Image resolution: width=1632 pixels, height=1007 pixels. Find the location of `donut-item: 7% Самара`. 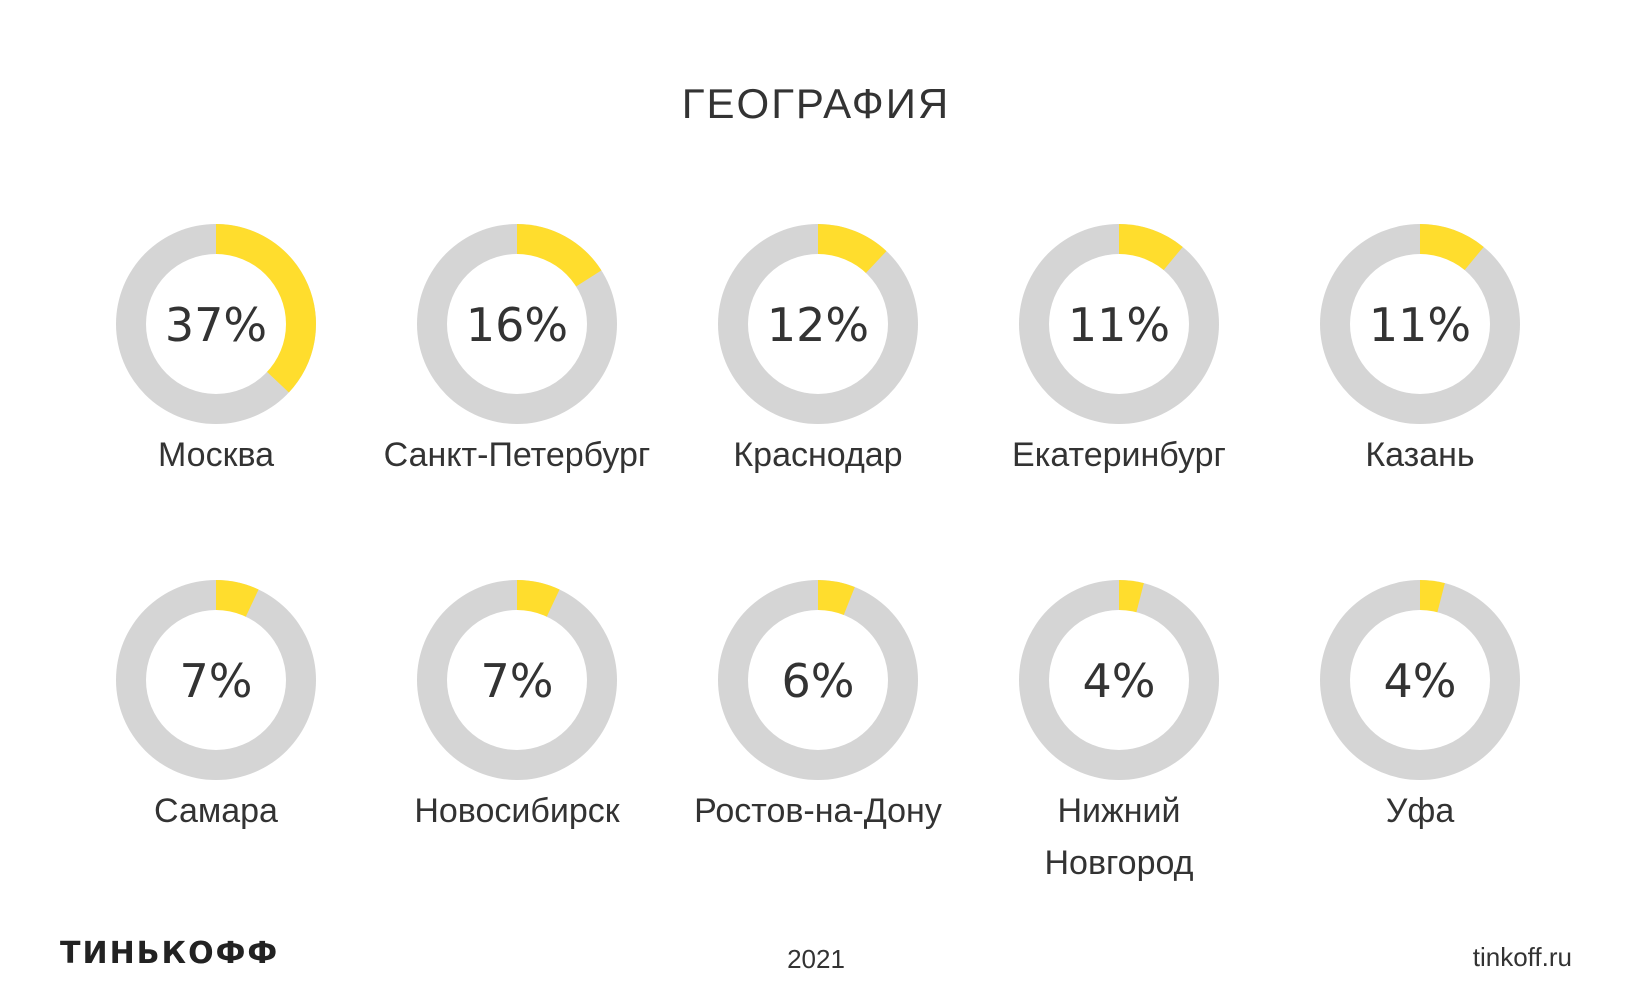

donut-item: 7% Самара is located at coordinates (216, 705).